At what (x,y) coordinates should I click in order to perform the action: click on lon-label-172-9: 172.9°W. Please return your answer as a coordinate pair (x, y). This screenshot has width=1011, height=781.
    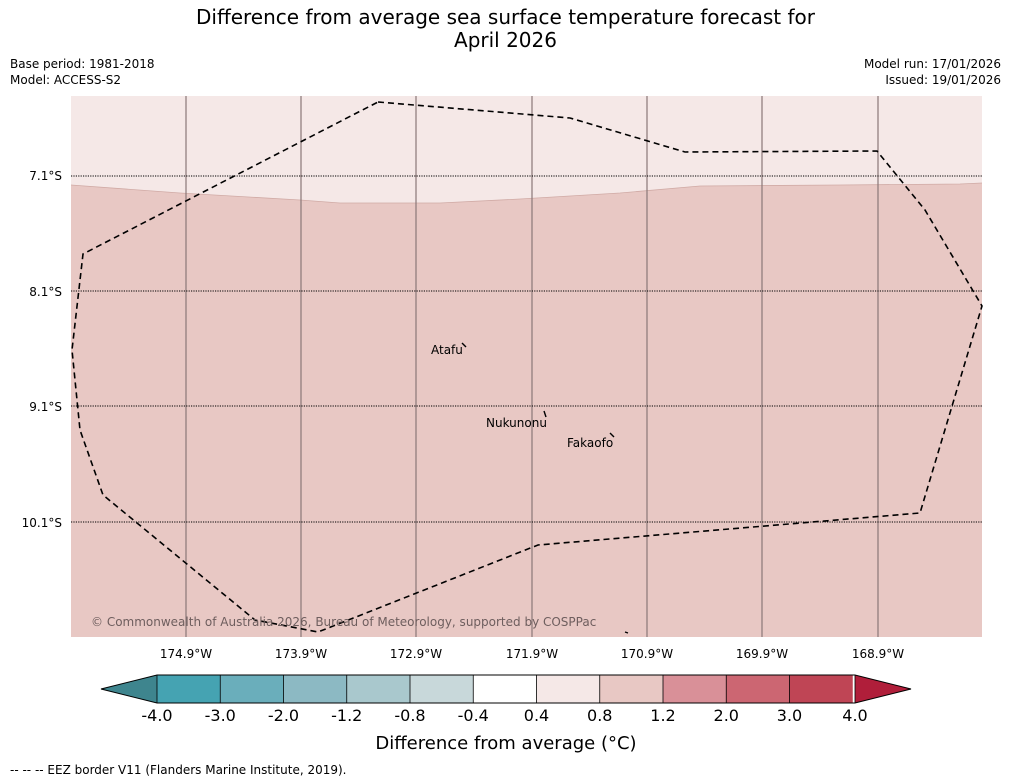
    Looking at the image, I should click on (416, 654).